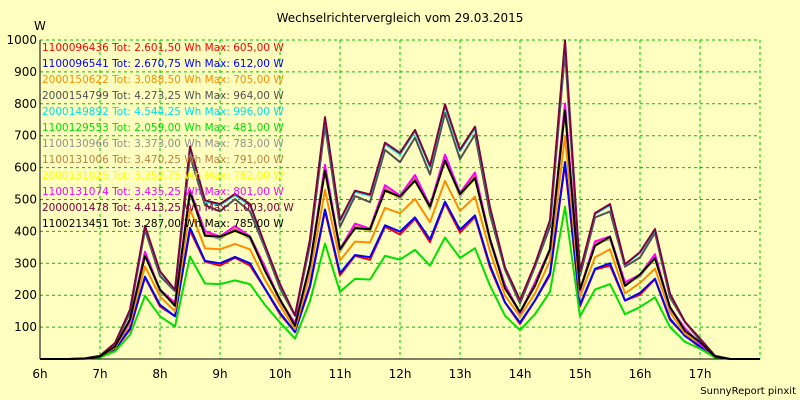 The image size is (800, 400). I want to click on y-tick-label-1000: 1000, so click(21, 40).